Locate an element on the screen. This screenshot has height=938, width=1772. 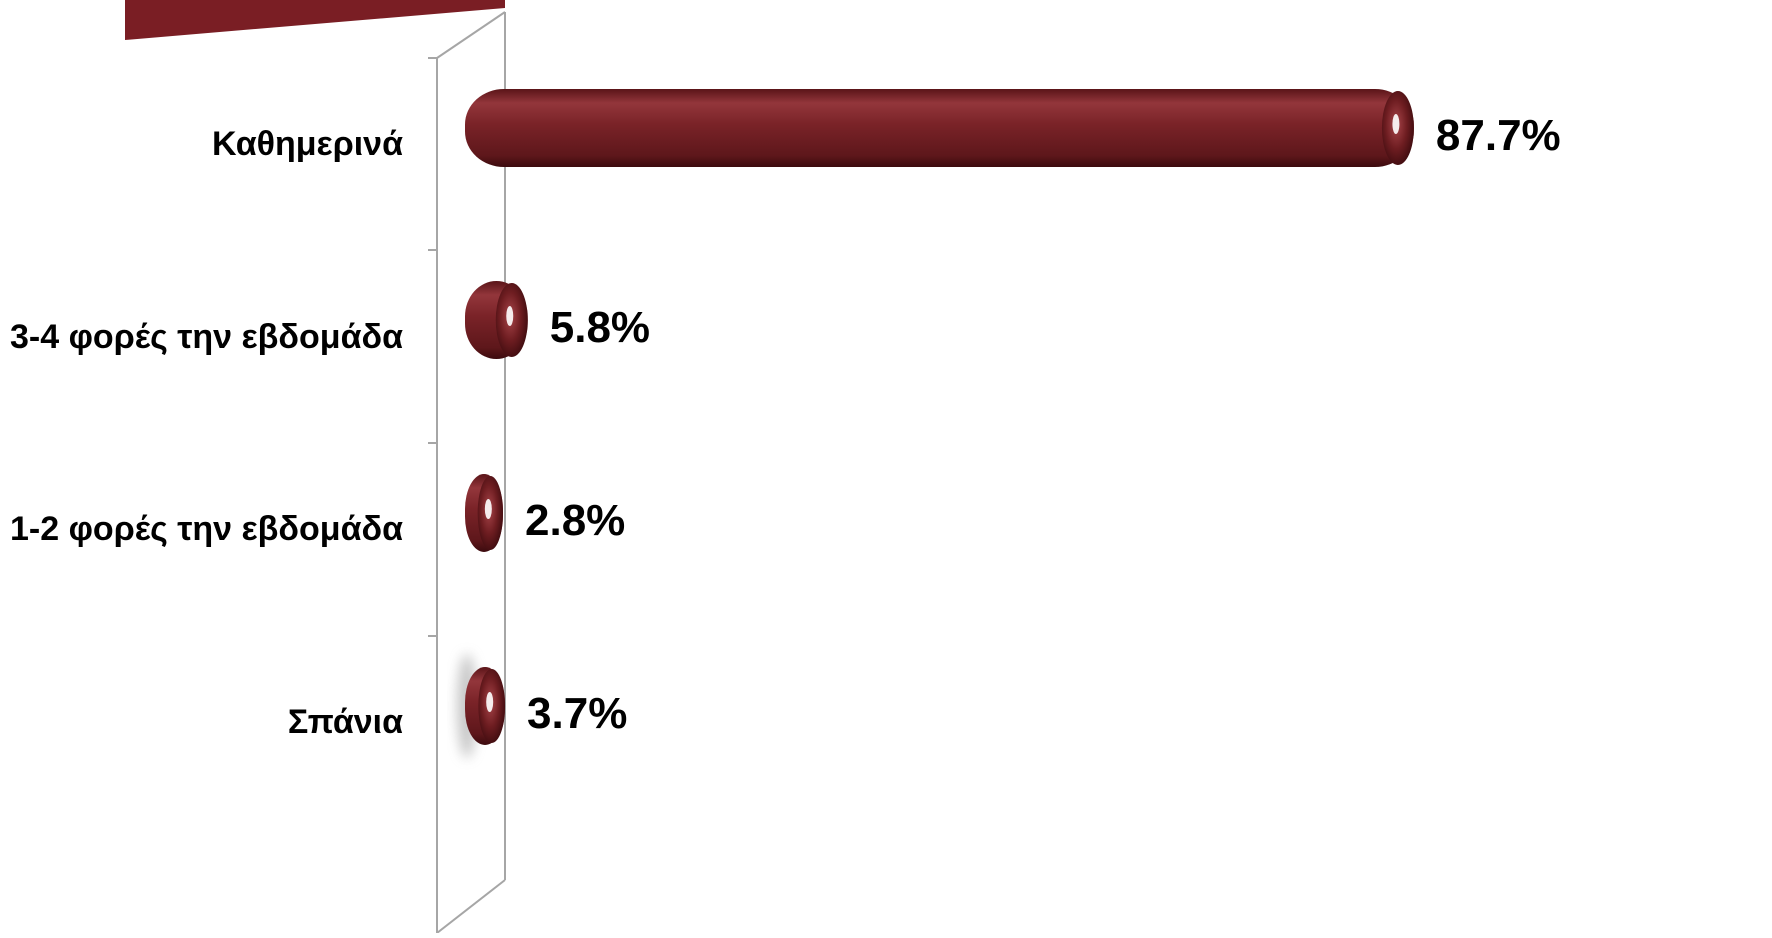
header-banner is located at coordinates (315, 20).